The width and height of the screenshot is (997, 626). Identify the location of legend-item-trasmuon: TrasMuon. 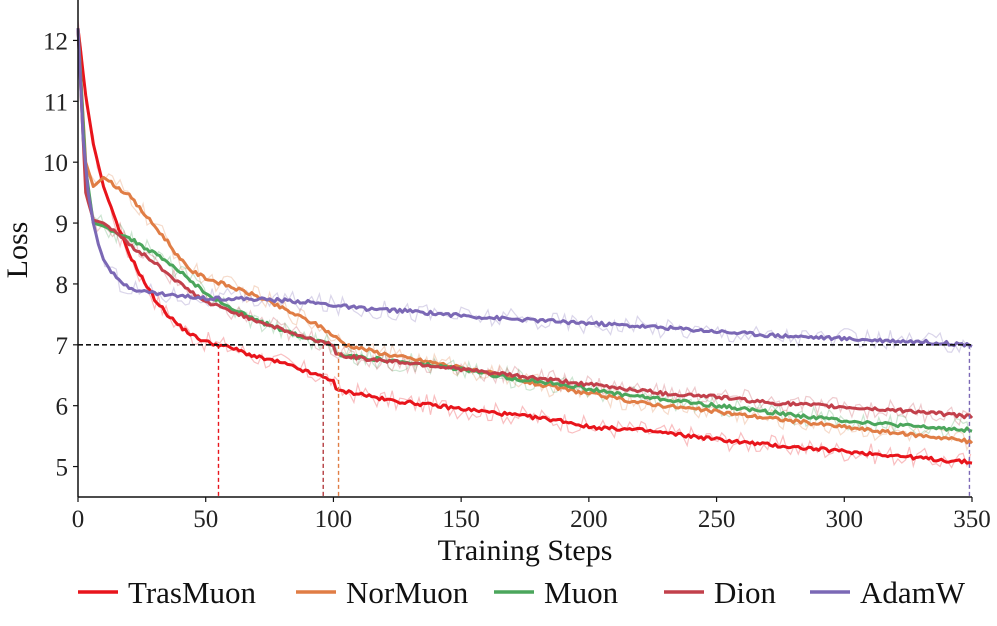
(167, 592).